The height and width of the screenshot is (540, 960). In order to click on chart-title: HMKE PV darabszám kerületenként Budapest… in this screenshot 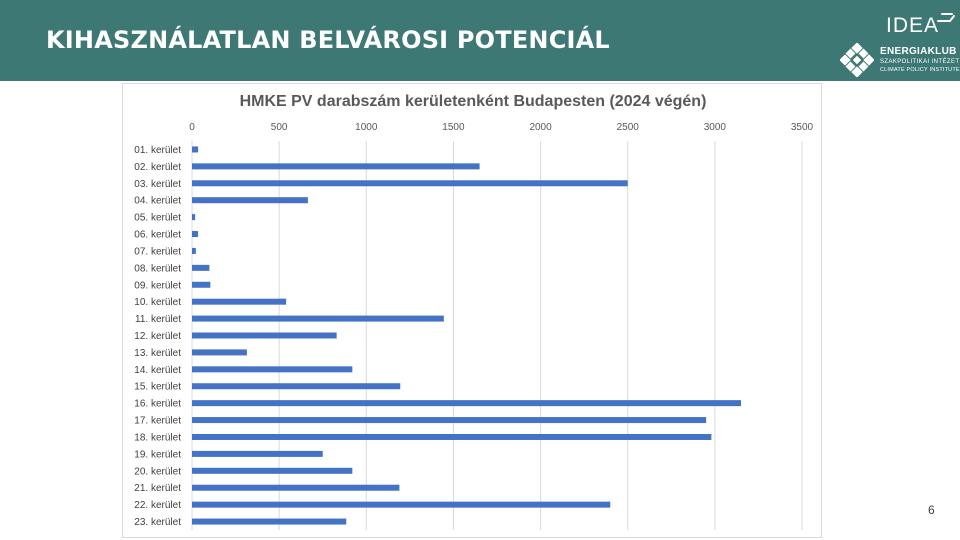, I will do `click(473, 101)`.